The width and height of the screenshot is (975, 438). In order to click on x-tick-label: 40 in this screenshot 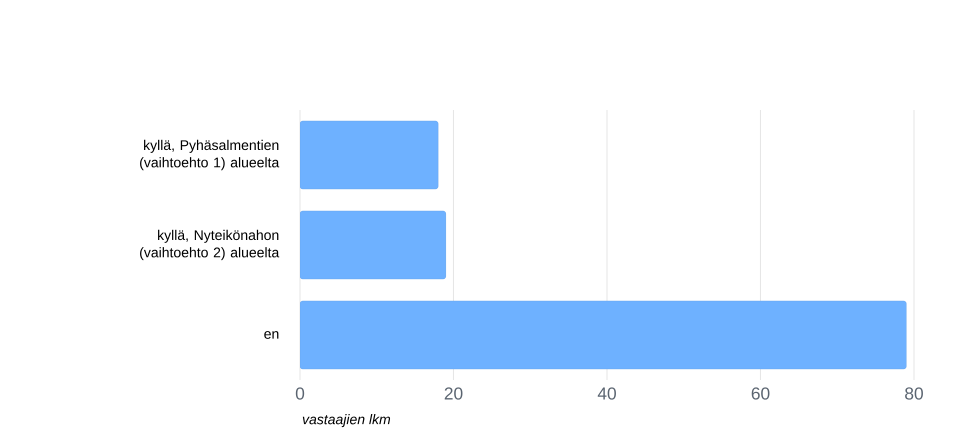, I will do `click(607, 393)`.